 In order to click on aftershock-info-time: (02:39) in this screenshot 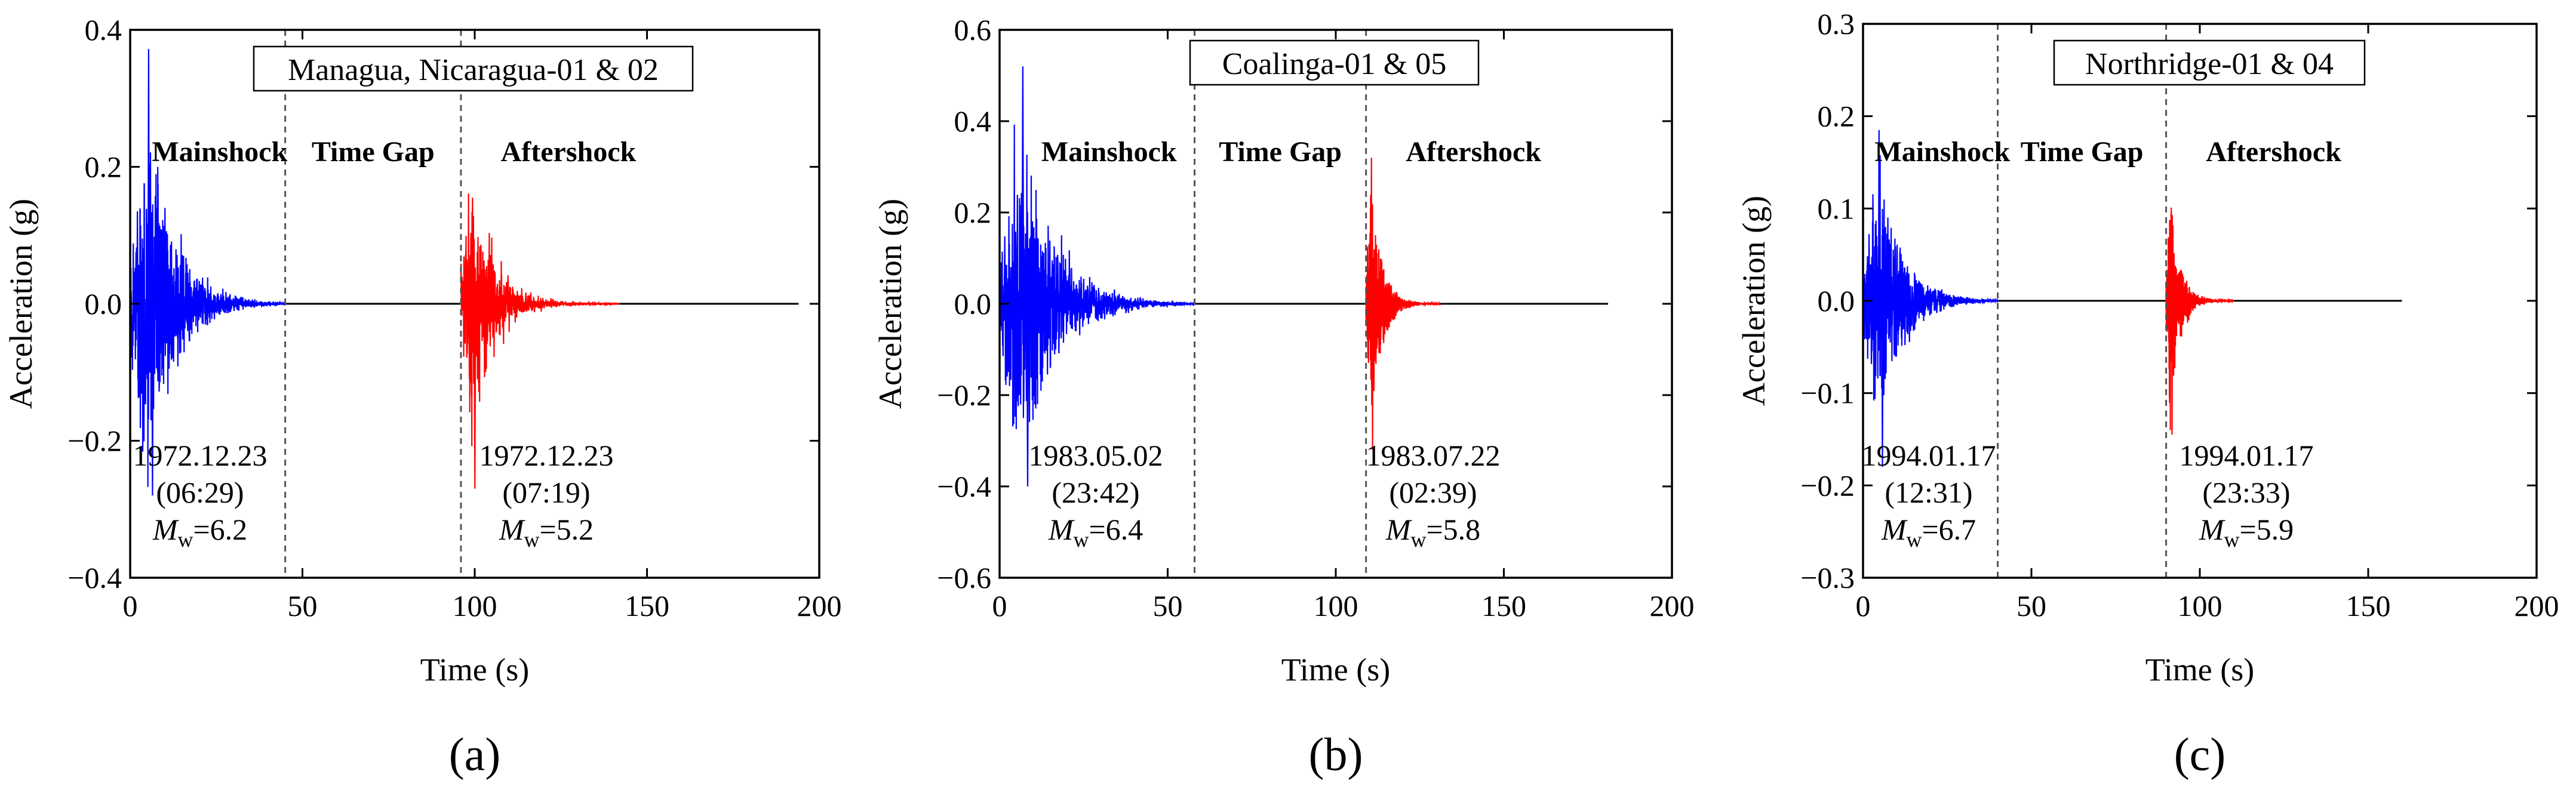, I will do `click(1433, 493)`.